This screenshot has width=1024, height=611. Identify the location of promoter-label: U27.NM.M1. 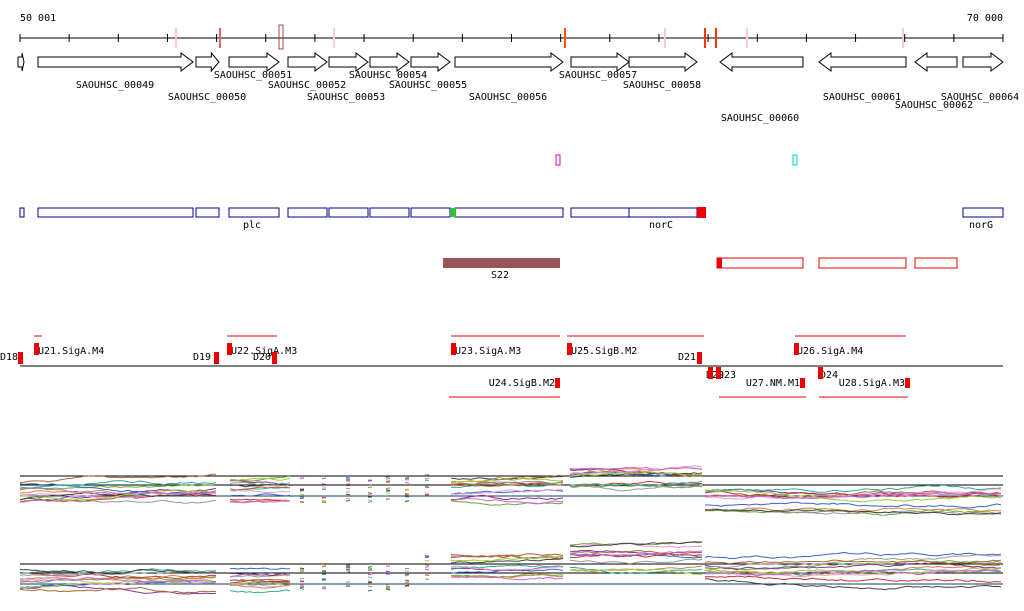
(773, 383).